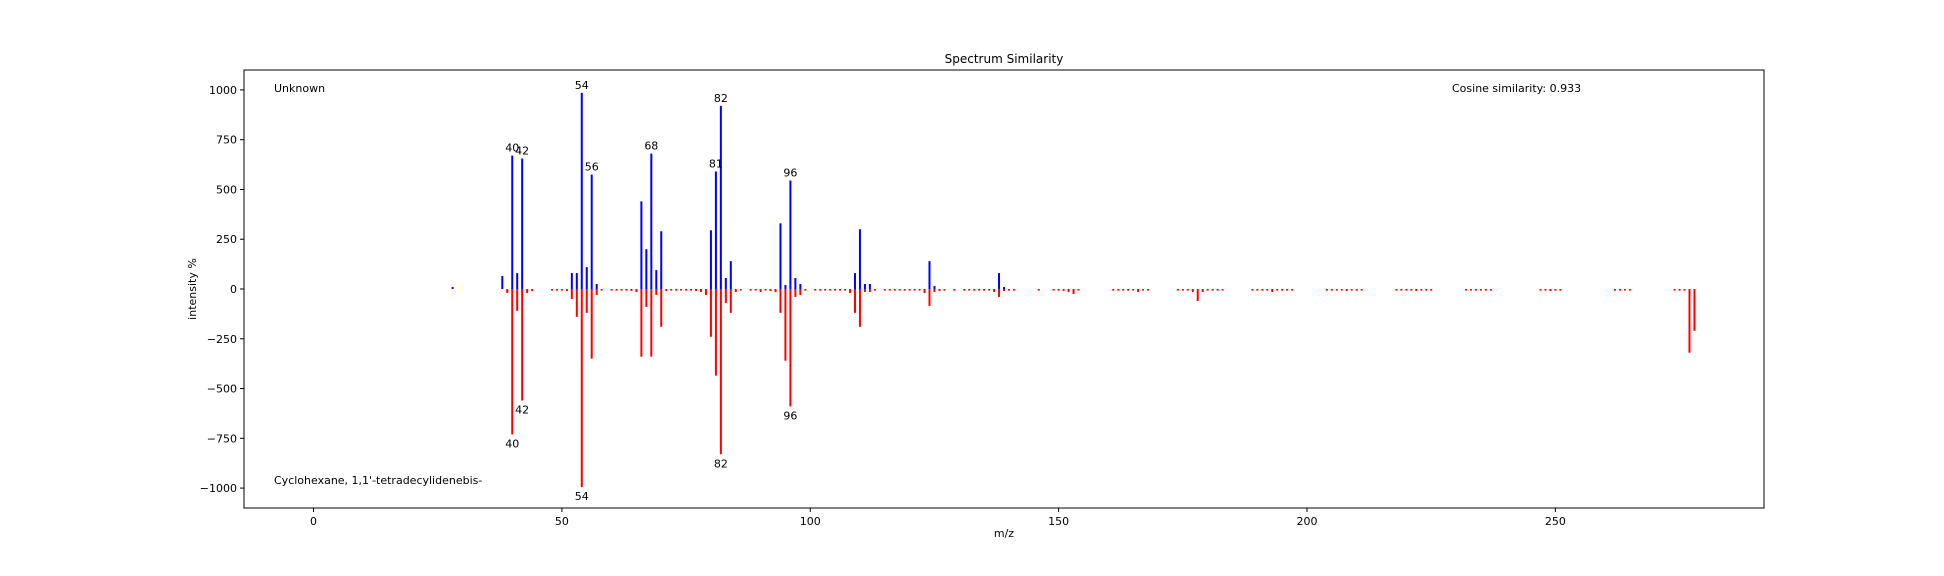  I want to click on x-tick-label: 150, so click(1058, 521).